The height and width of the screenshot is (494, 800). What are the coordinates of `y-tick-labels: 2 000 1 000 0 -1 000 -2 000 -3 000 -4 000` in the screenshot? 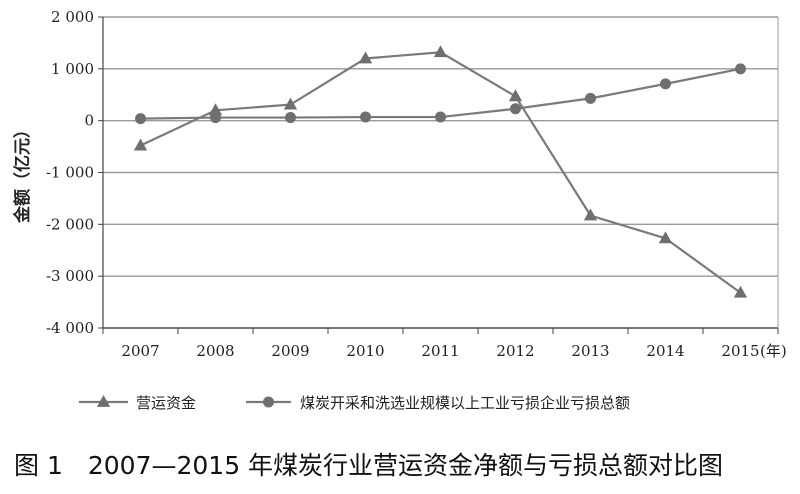 It's located at (70, 172).